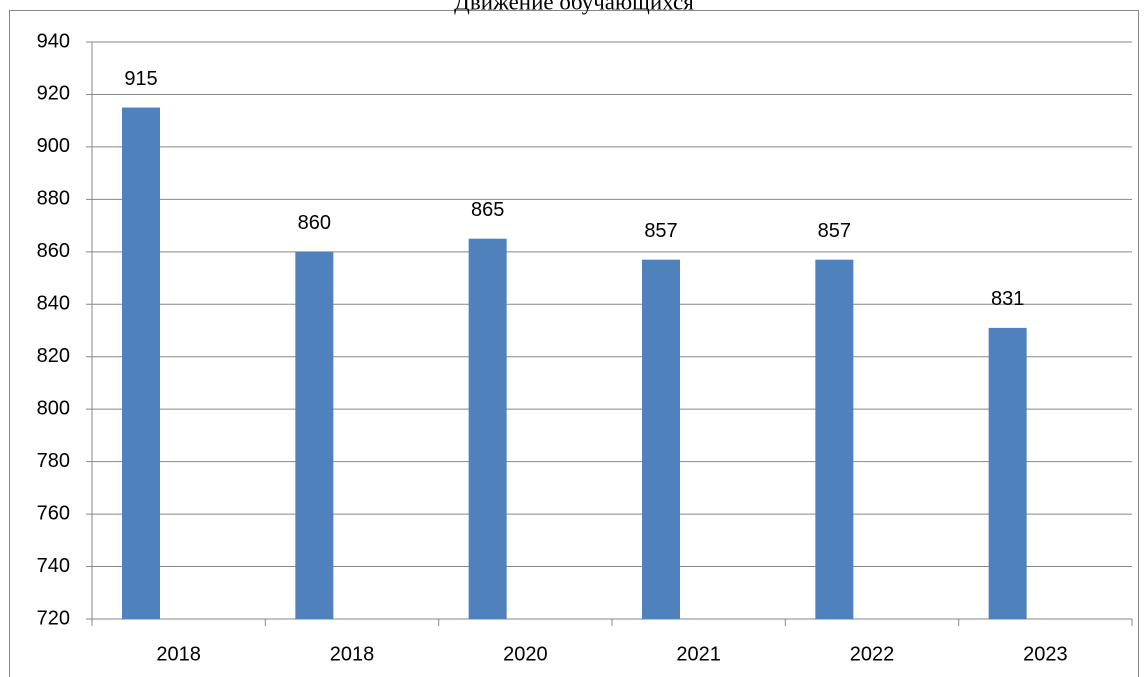 The width and height of the screenshot is (1147, 677). I want to click on x-tick-label: 2023, so click(1045, 654).